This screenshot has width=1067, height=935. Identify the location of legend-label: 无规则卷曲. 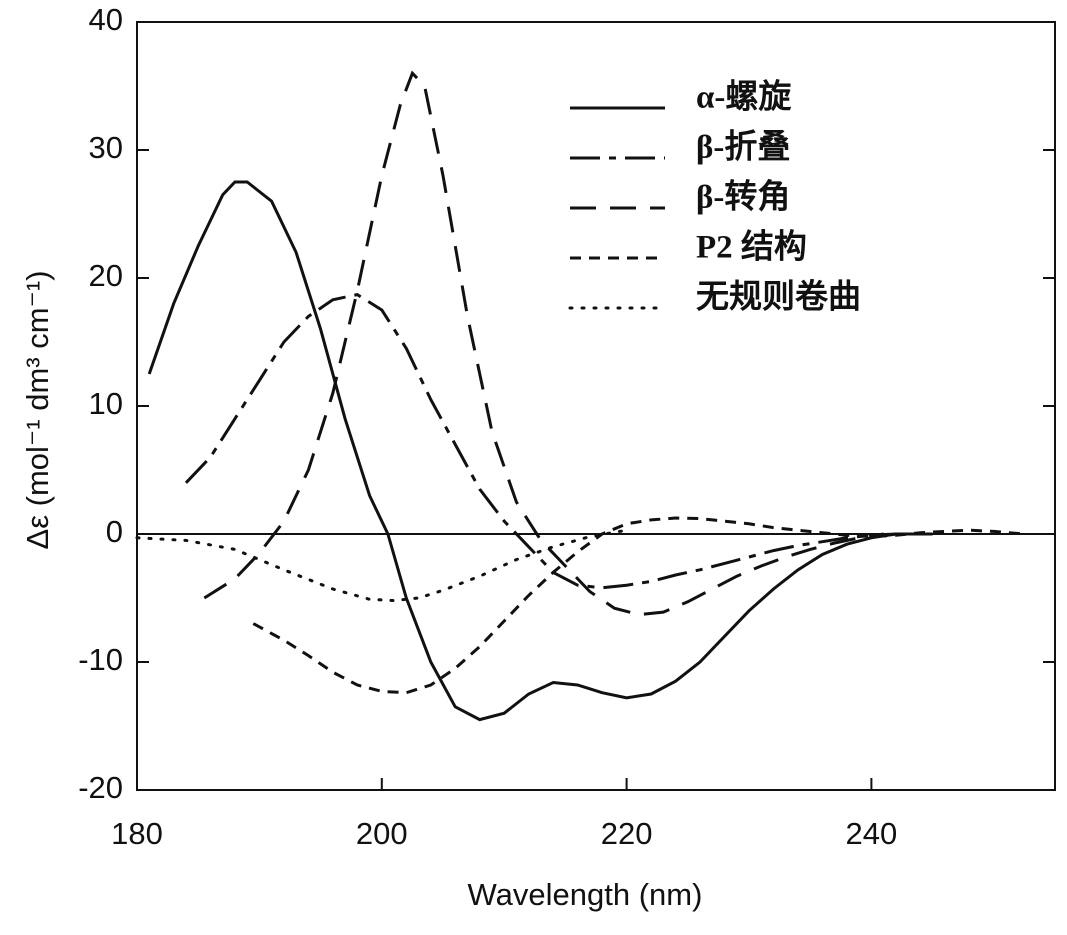
(778, 297).